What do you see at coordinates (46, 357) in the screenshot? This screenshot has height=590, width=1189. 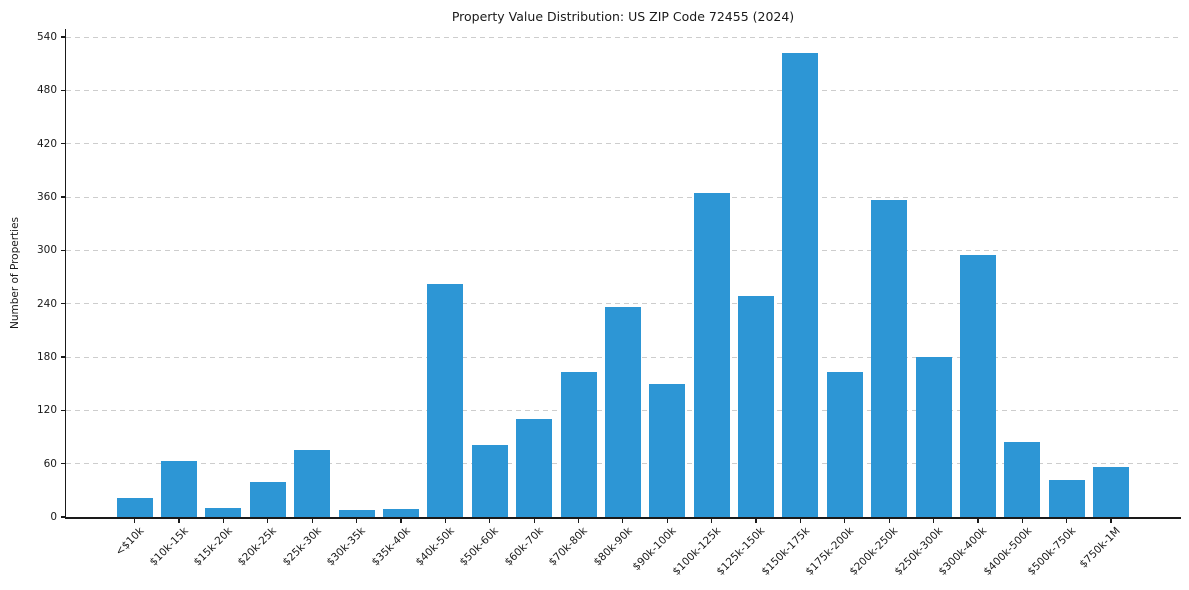 I see `ytick-label-180: 180` at bounding box center [46, 357].